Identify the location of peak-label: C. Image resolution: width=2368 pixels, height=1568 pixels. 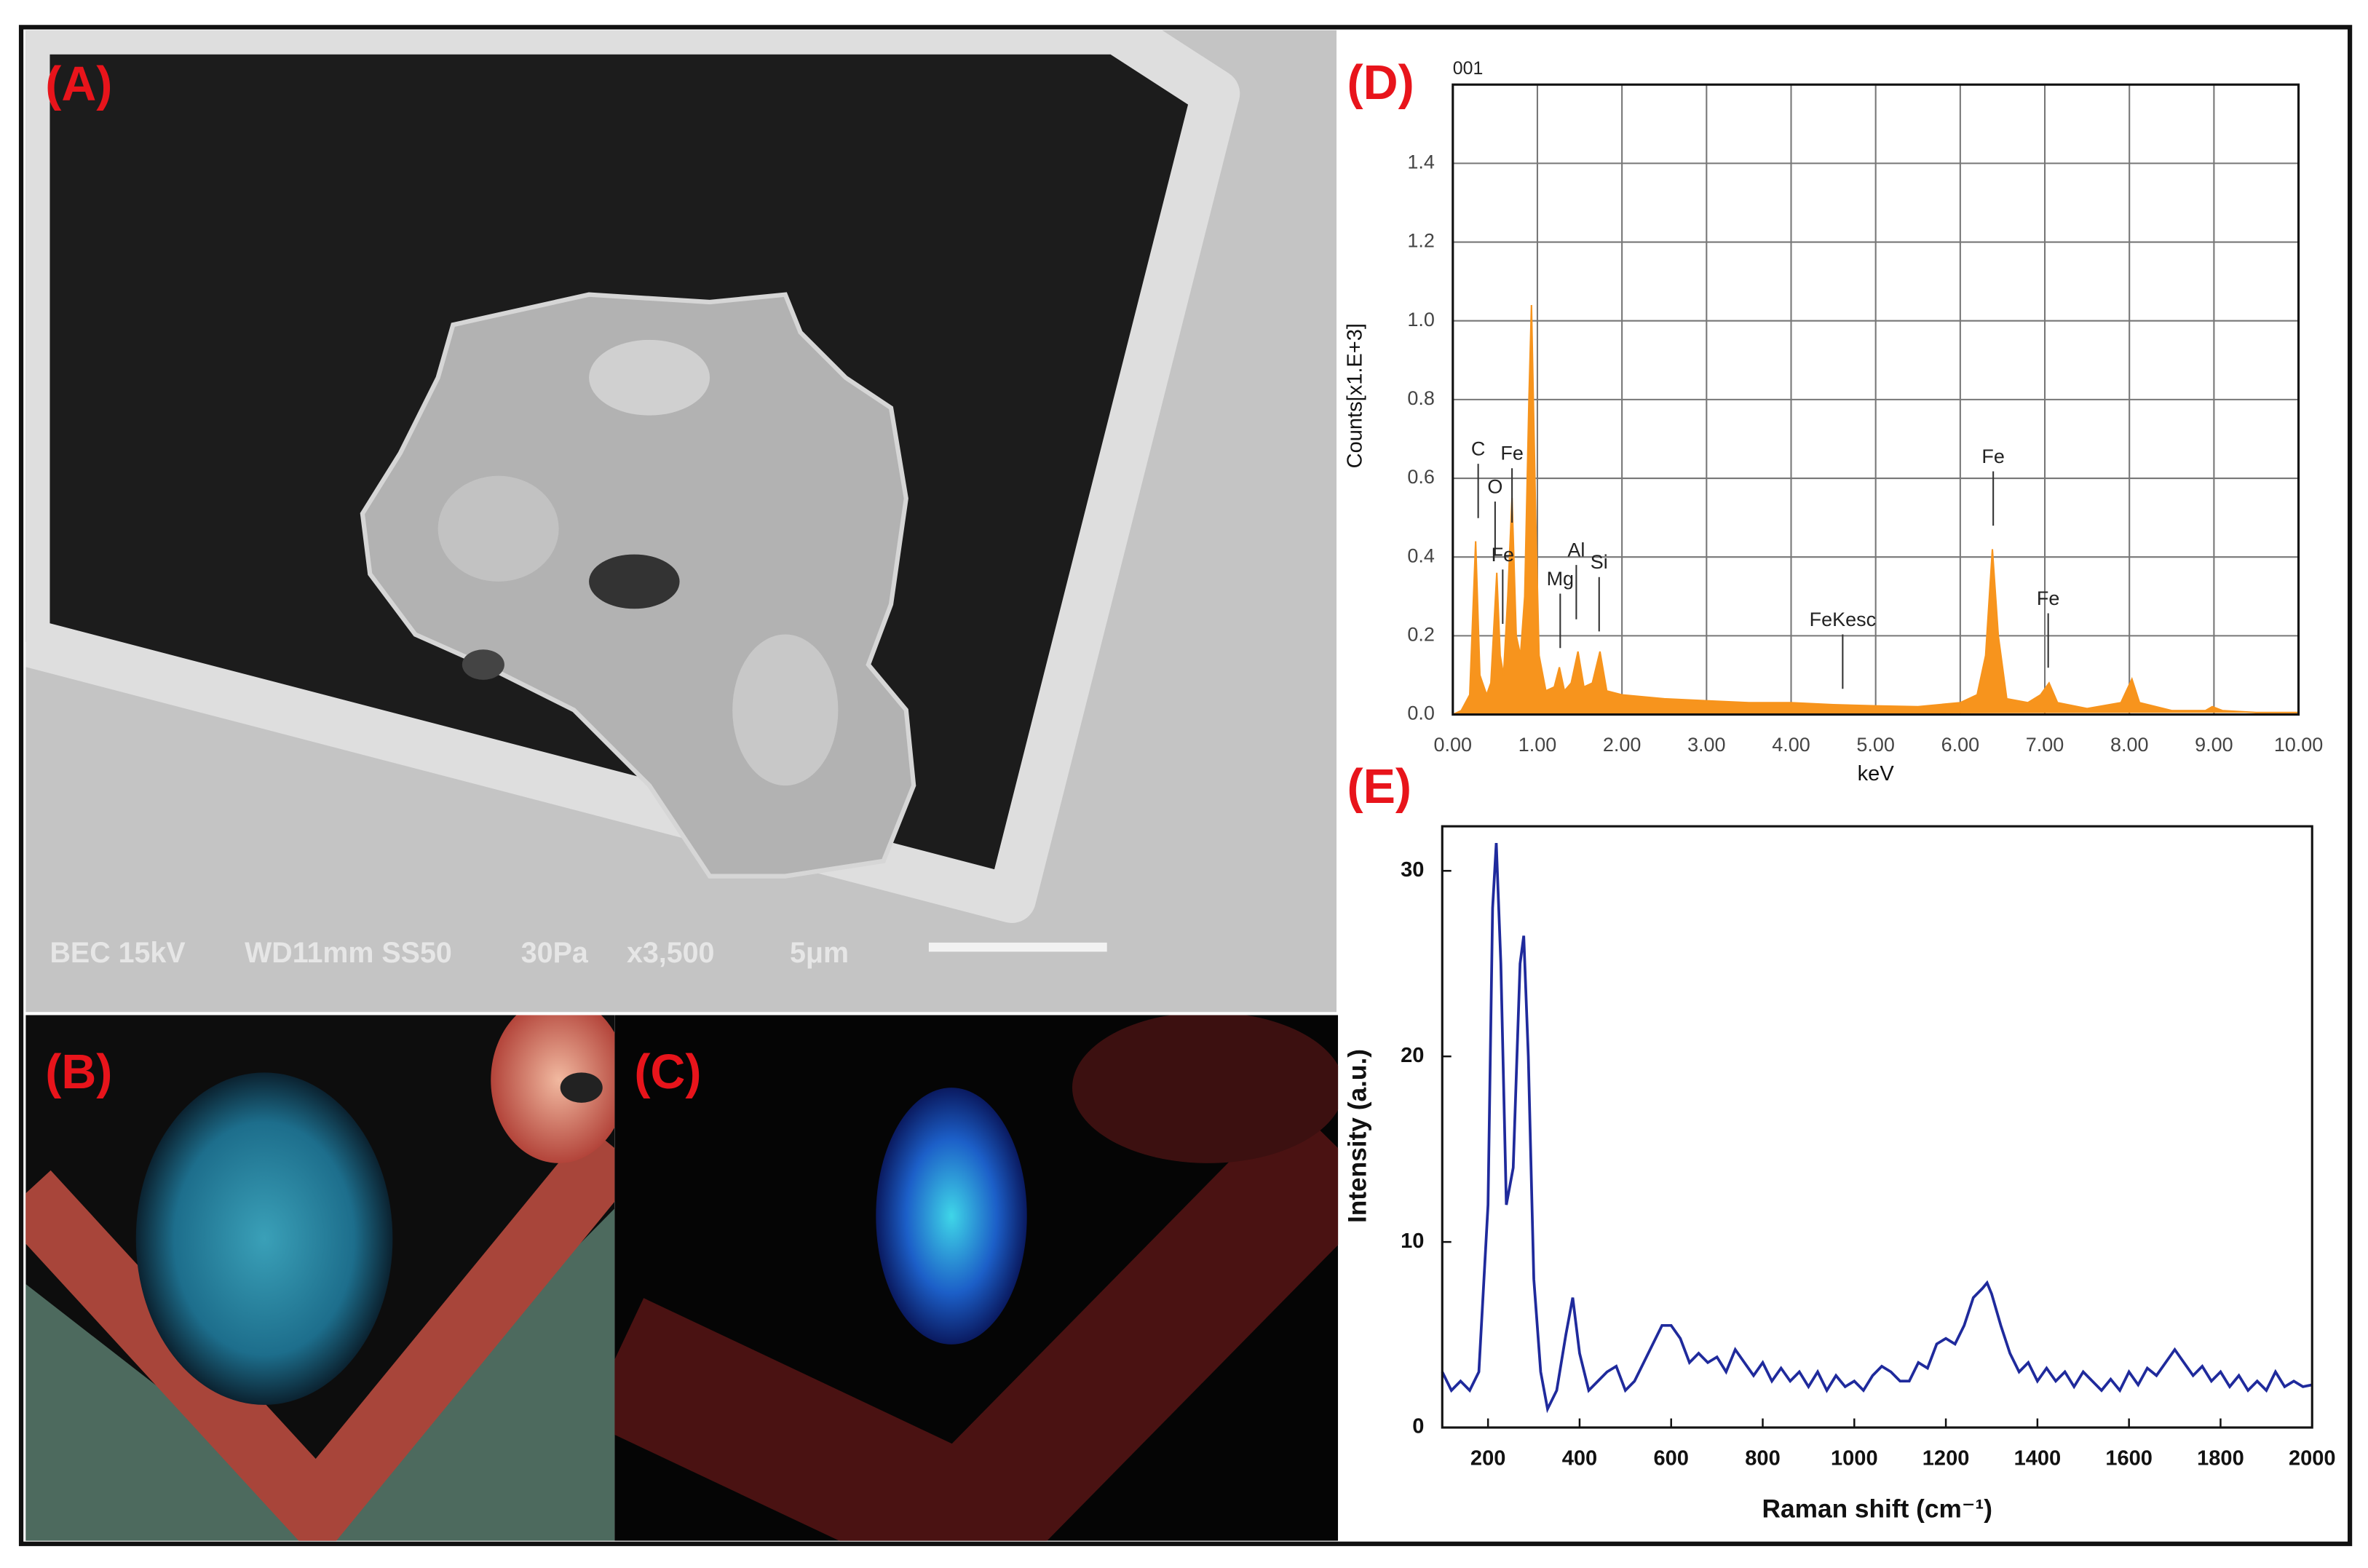
(1478, 449).